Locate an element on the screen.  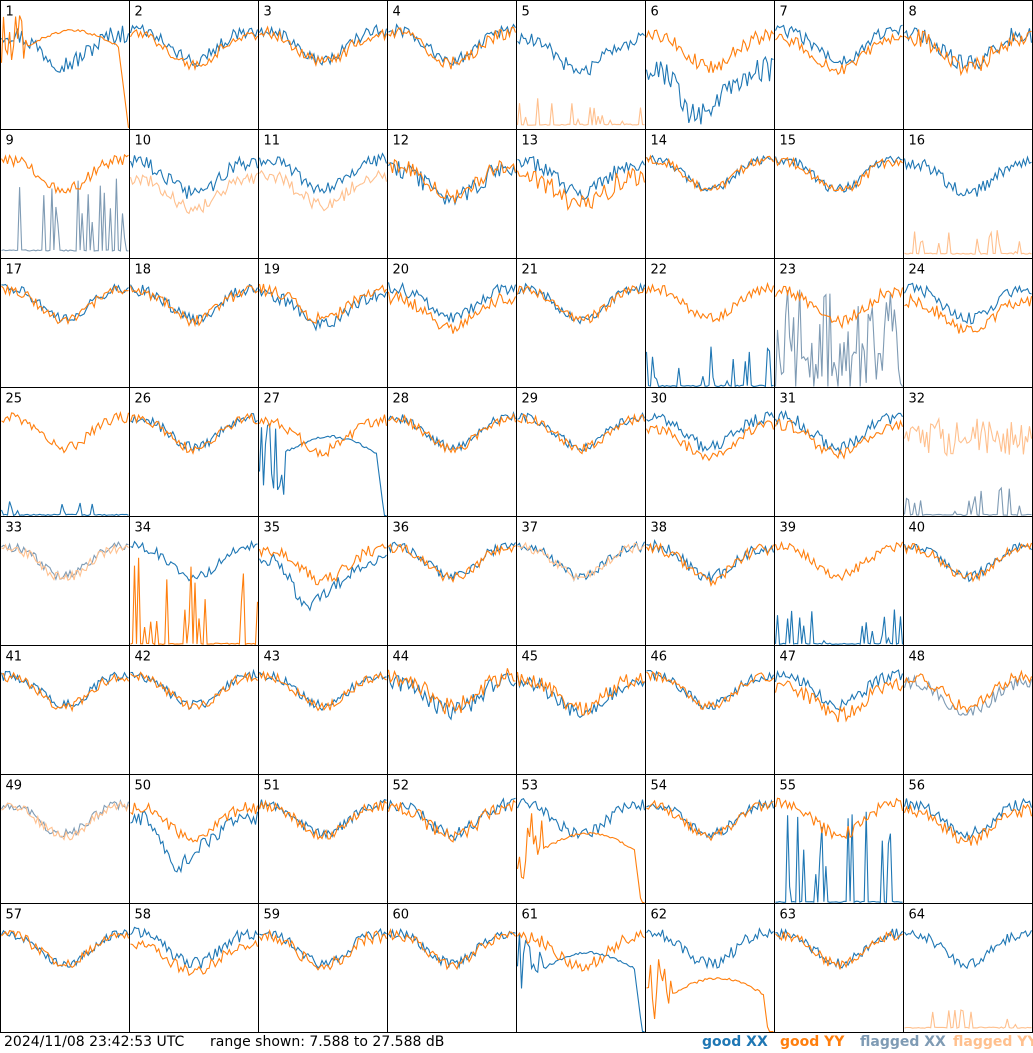
panel-label: 25 is located at coordinates (14, 399).